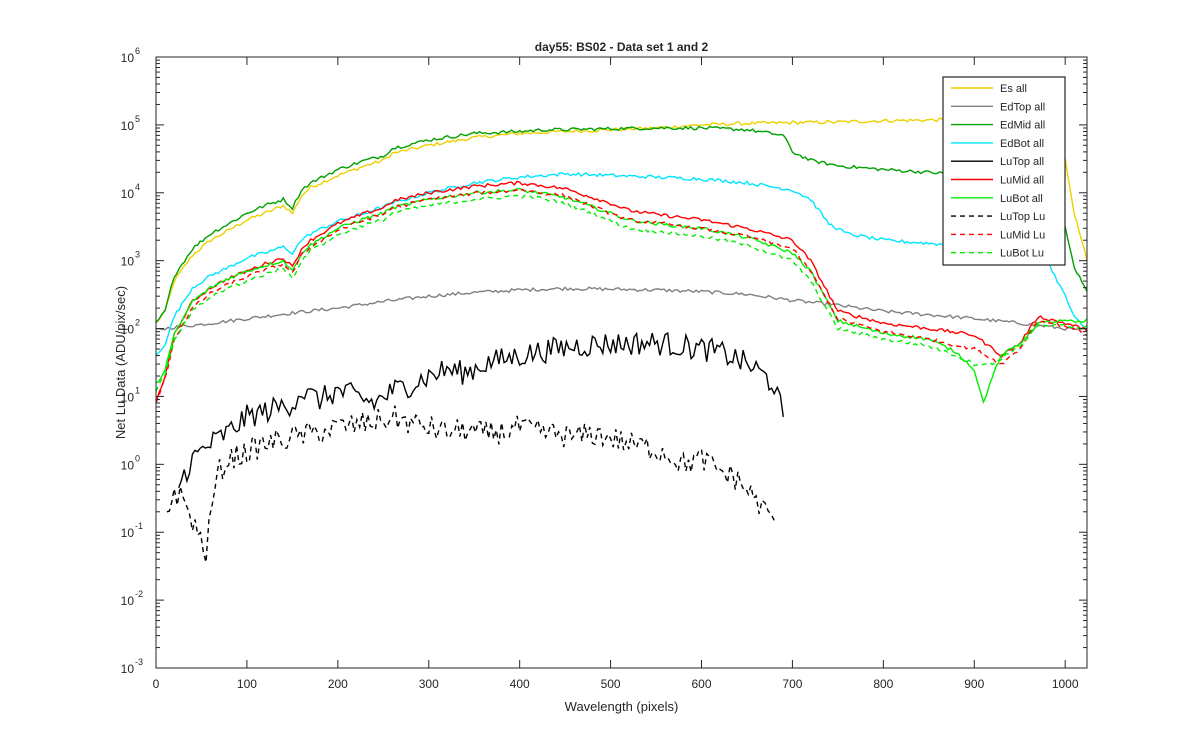  What do you see at coordinates (128, 465) in the screenshot?
I see `y-tick-label-3: 10` at bounding box center [128, 465].